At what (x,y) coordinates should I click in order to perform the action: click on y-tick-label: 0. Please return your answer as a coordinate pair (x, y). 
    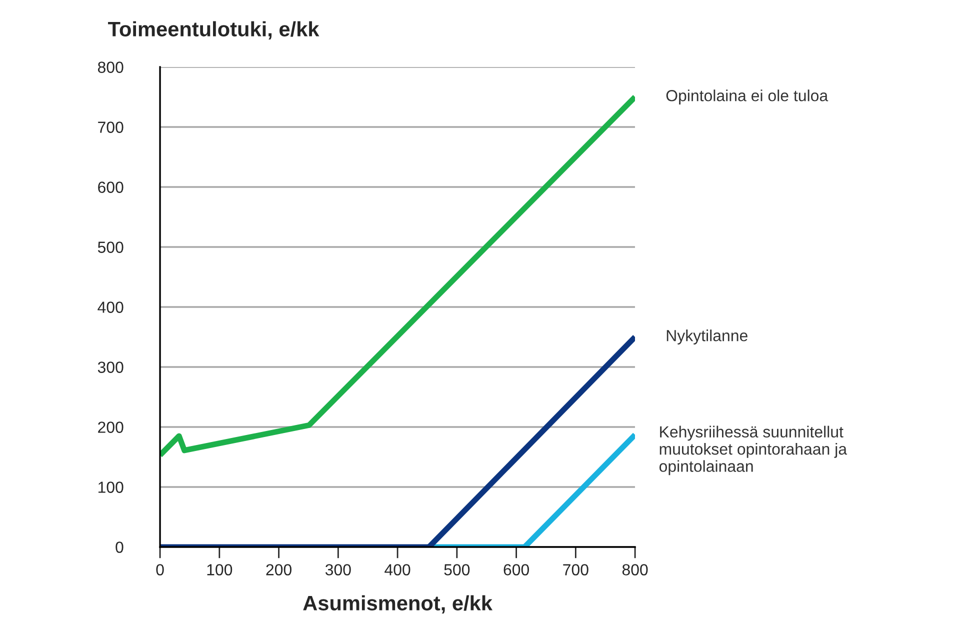
    Looking at the image, I should click on (120, 547).